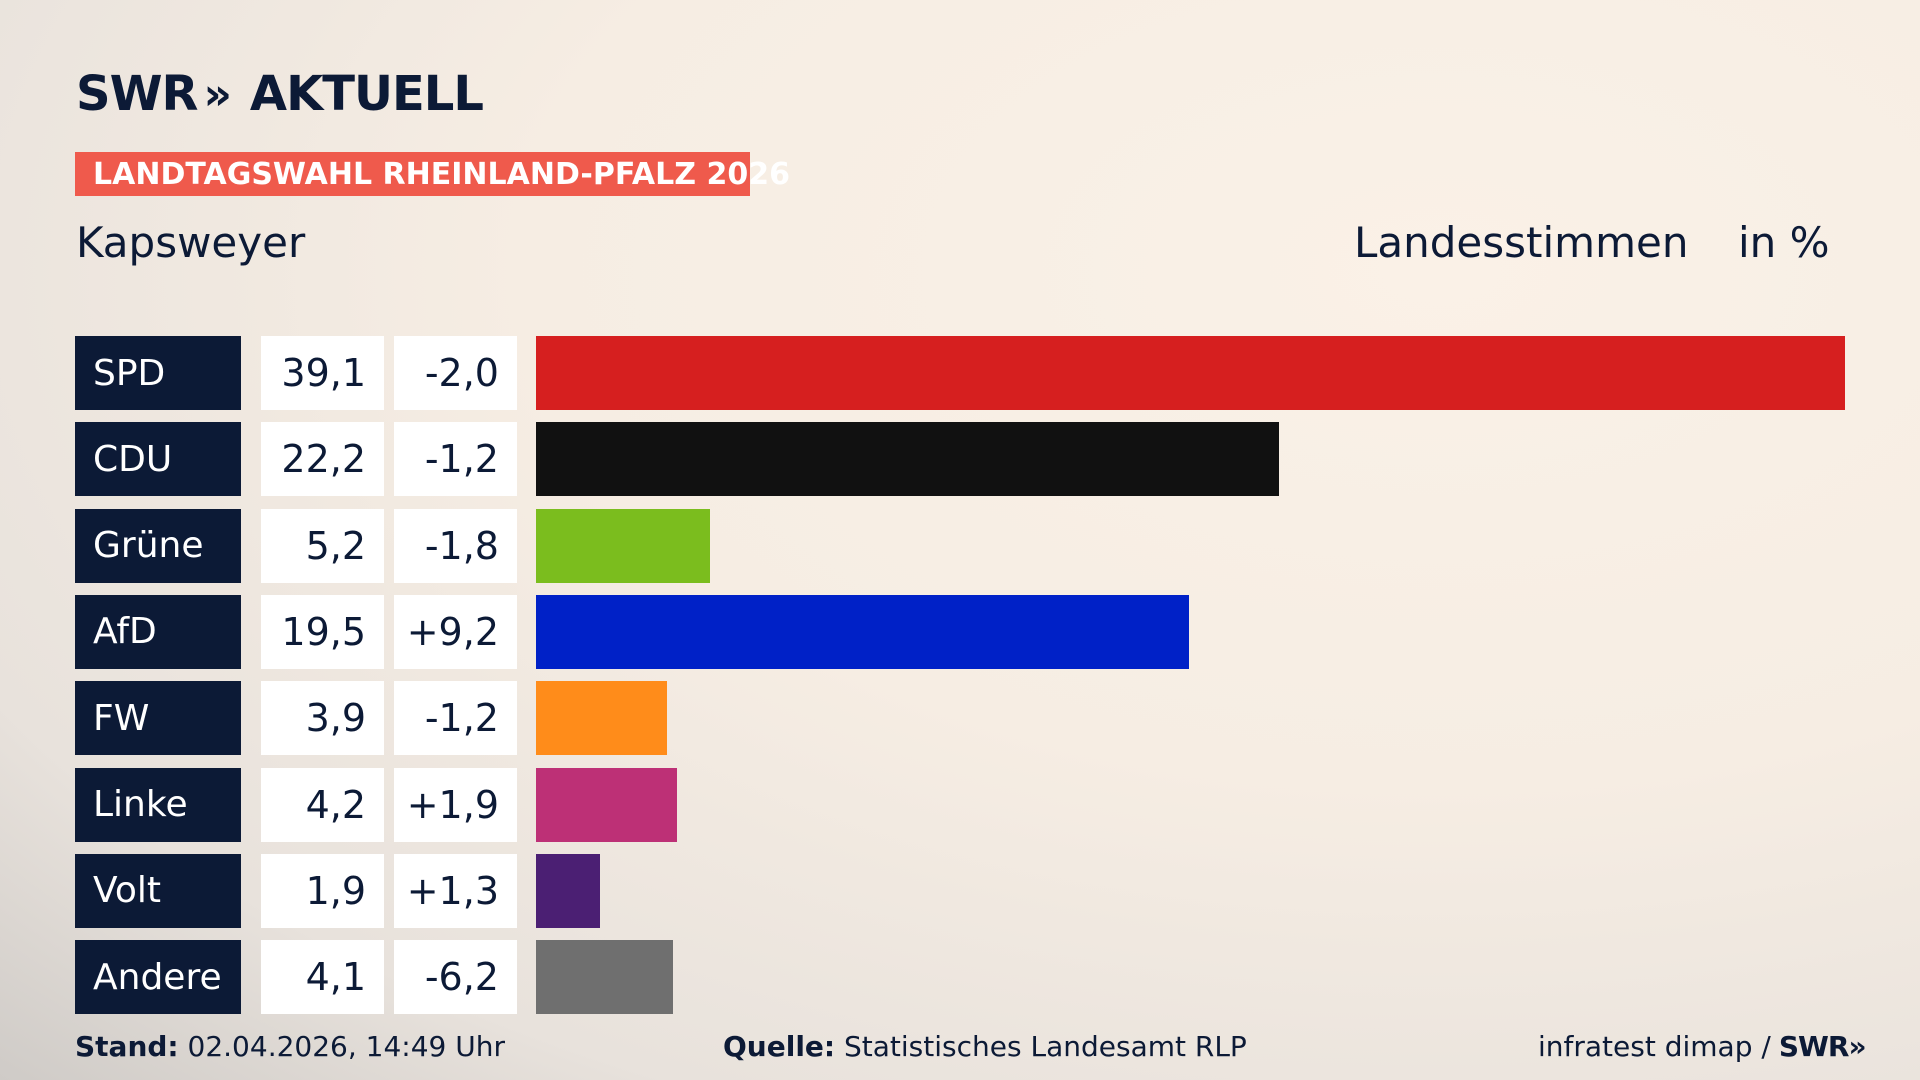 The image size is (1920, 1080). Describe the element at coordinates (158, 718) in the screenshot. I see `party-name: FW` at that location.